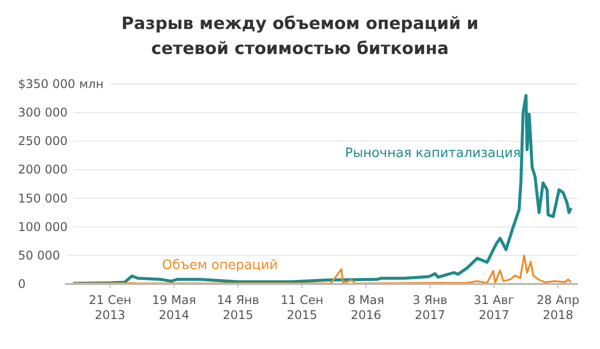  What do you see at coordinates (22, 284) in the screenshot?
I see `y-tick-label: 0` at bounding box center [22, 284].